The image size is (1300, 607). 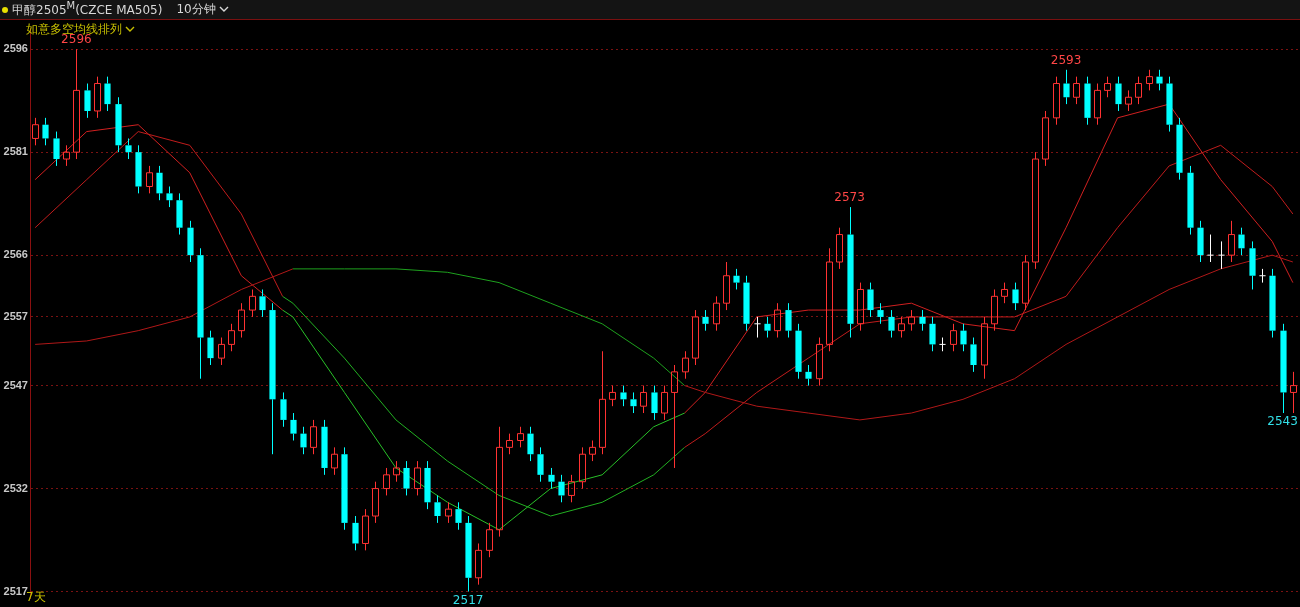 What do you see at coordinates (1282, 421) in the screenshot?
I see `annotation: 2543` at bounding box center [1282, 421].